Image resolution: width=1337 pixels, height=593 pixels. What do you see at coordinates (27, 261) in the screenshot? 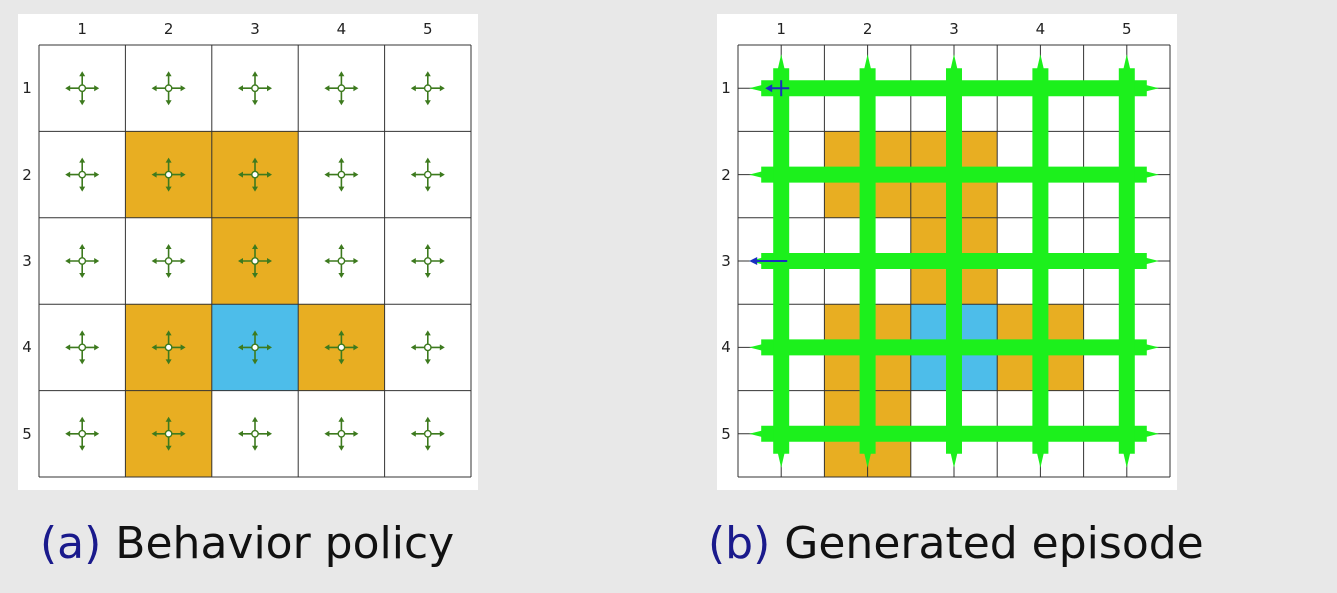
I see `policy-row-label: 3` at bounding box center [27, 261].